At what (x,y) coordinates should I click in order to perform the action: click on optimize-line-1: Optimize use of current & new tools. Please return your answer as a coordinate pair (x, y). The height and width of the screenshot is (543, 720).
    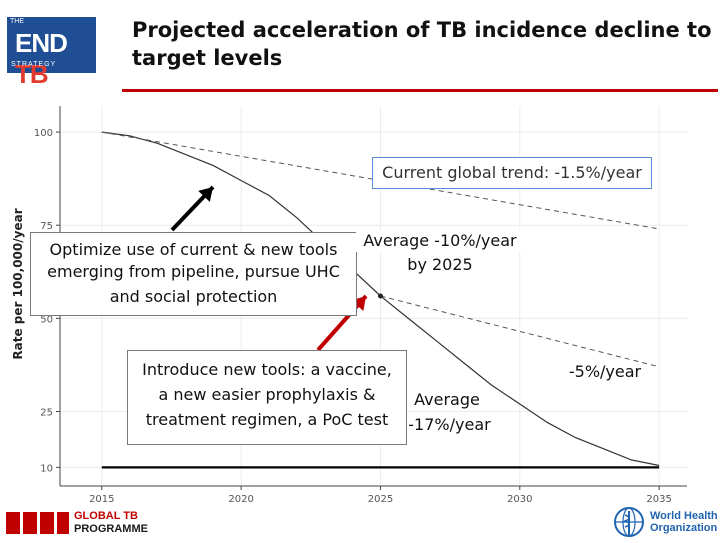
    Looking at the image, I should click on (193, 249).